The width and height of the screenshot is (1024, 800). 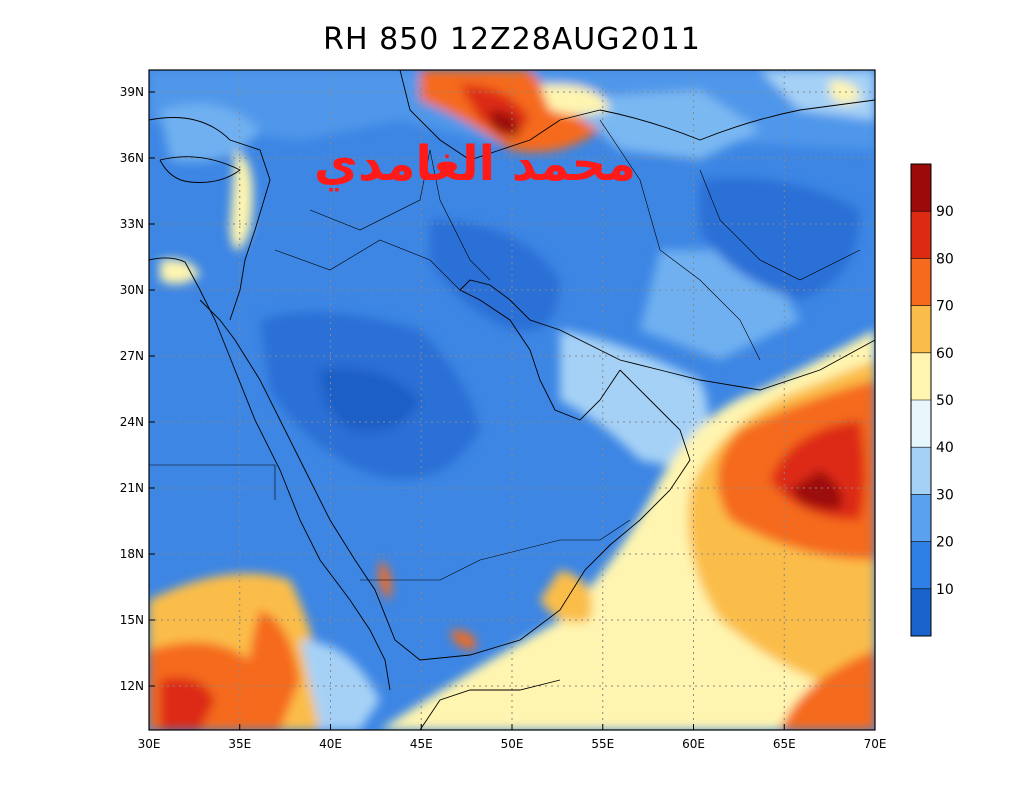 What do you see at coordinates (475, 164) in the screenshot?
I see `signature-text: محمد الغامدي` at bounding box center [475, 164].